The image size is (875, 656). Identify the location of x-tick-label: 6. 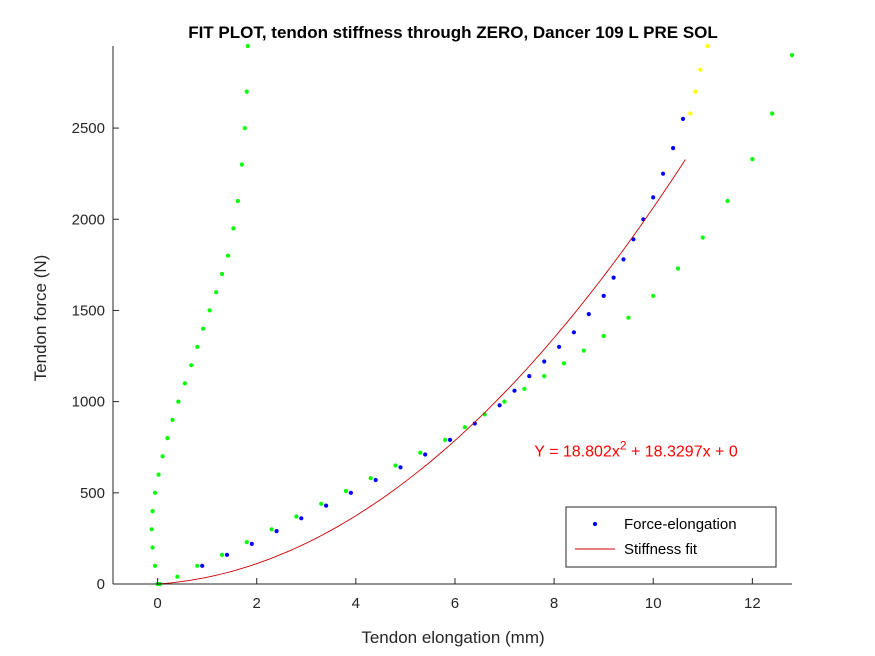
(455, 603).